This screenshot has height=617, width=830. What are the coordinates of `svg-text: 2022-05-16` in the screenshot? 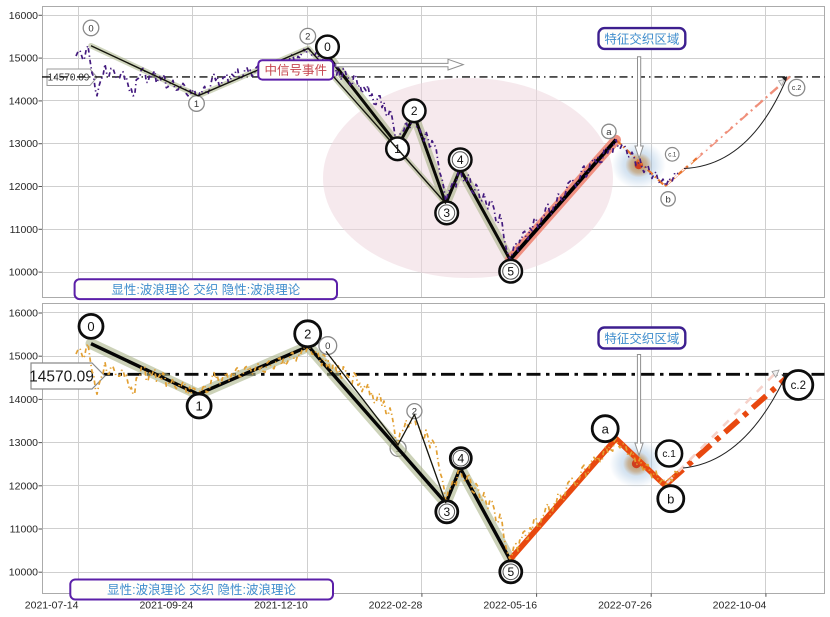 It's located at (510, 606).